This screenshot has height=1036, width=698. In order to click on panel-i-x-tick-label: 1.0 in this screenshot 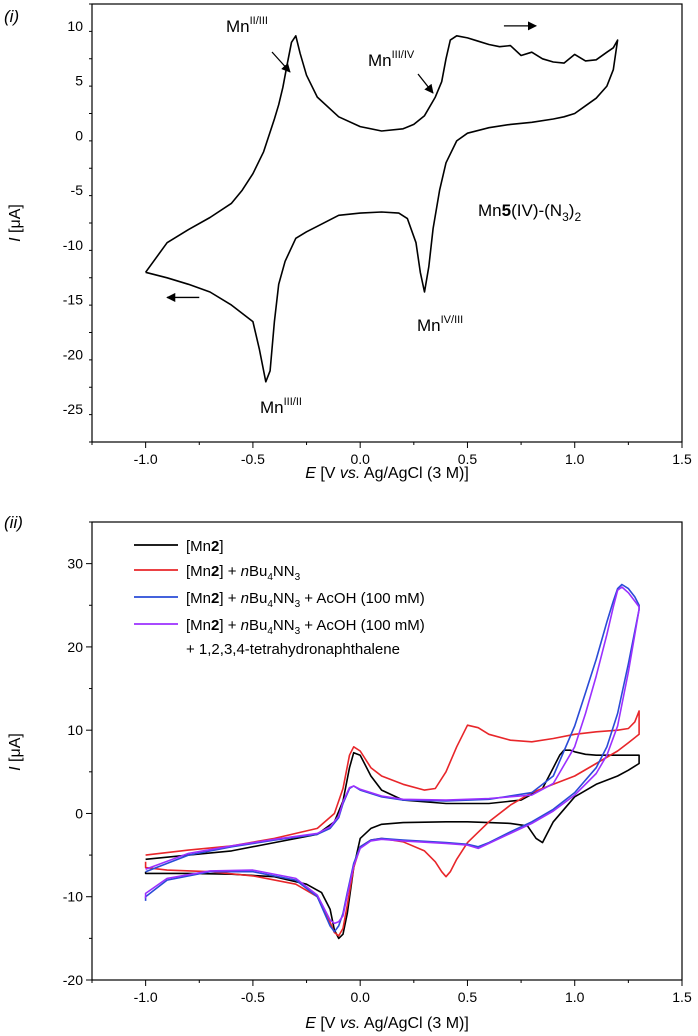, I will do `click(575, 459)`.